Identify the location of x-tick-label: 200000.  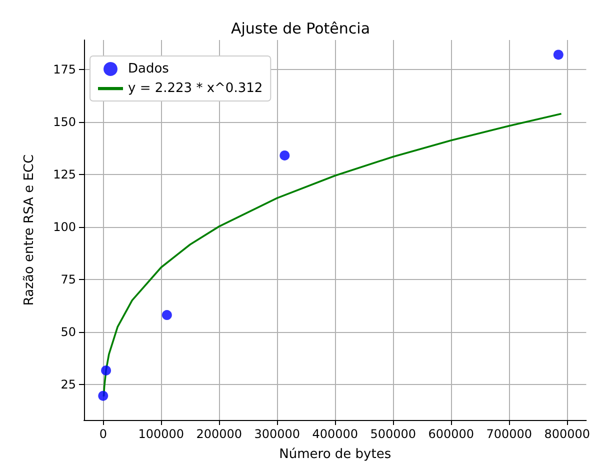
(219, 434).